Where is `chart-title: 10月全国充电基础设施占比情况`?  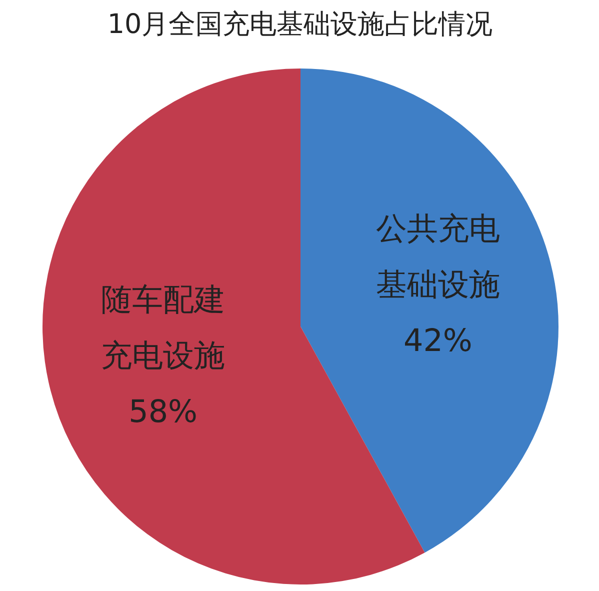 chart-title: 10月全国充电基础设施占比情况 is located at coordinates (300, 24).